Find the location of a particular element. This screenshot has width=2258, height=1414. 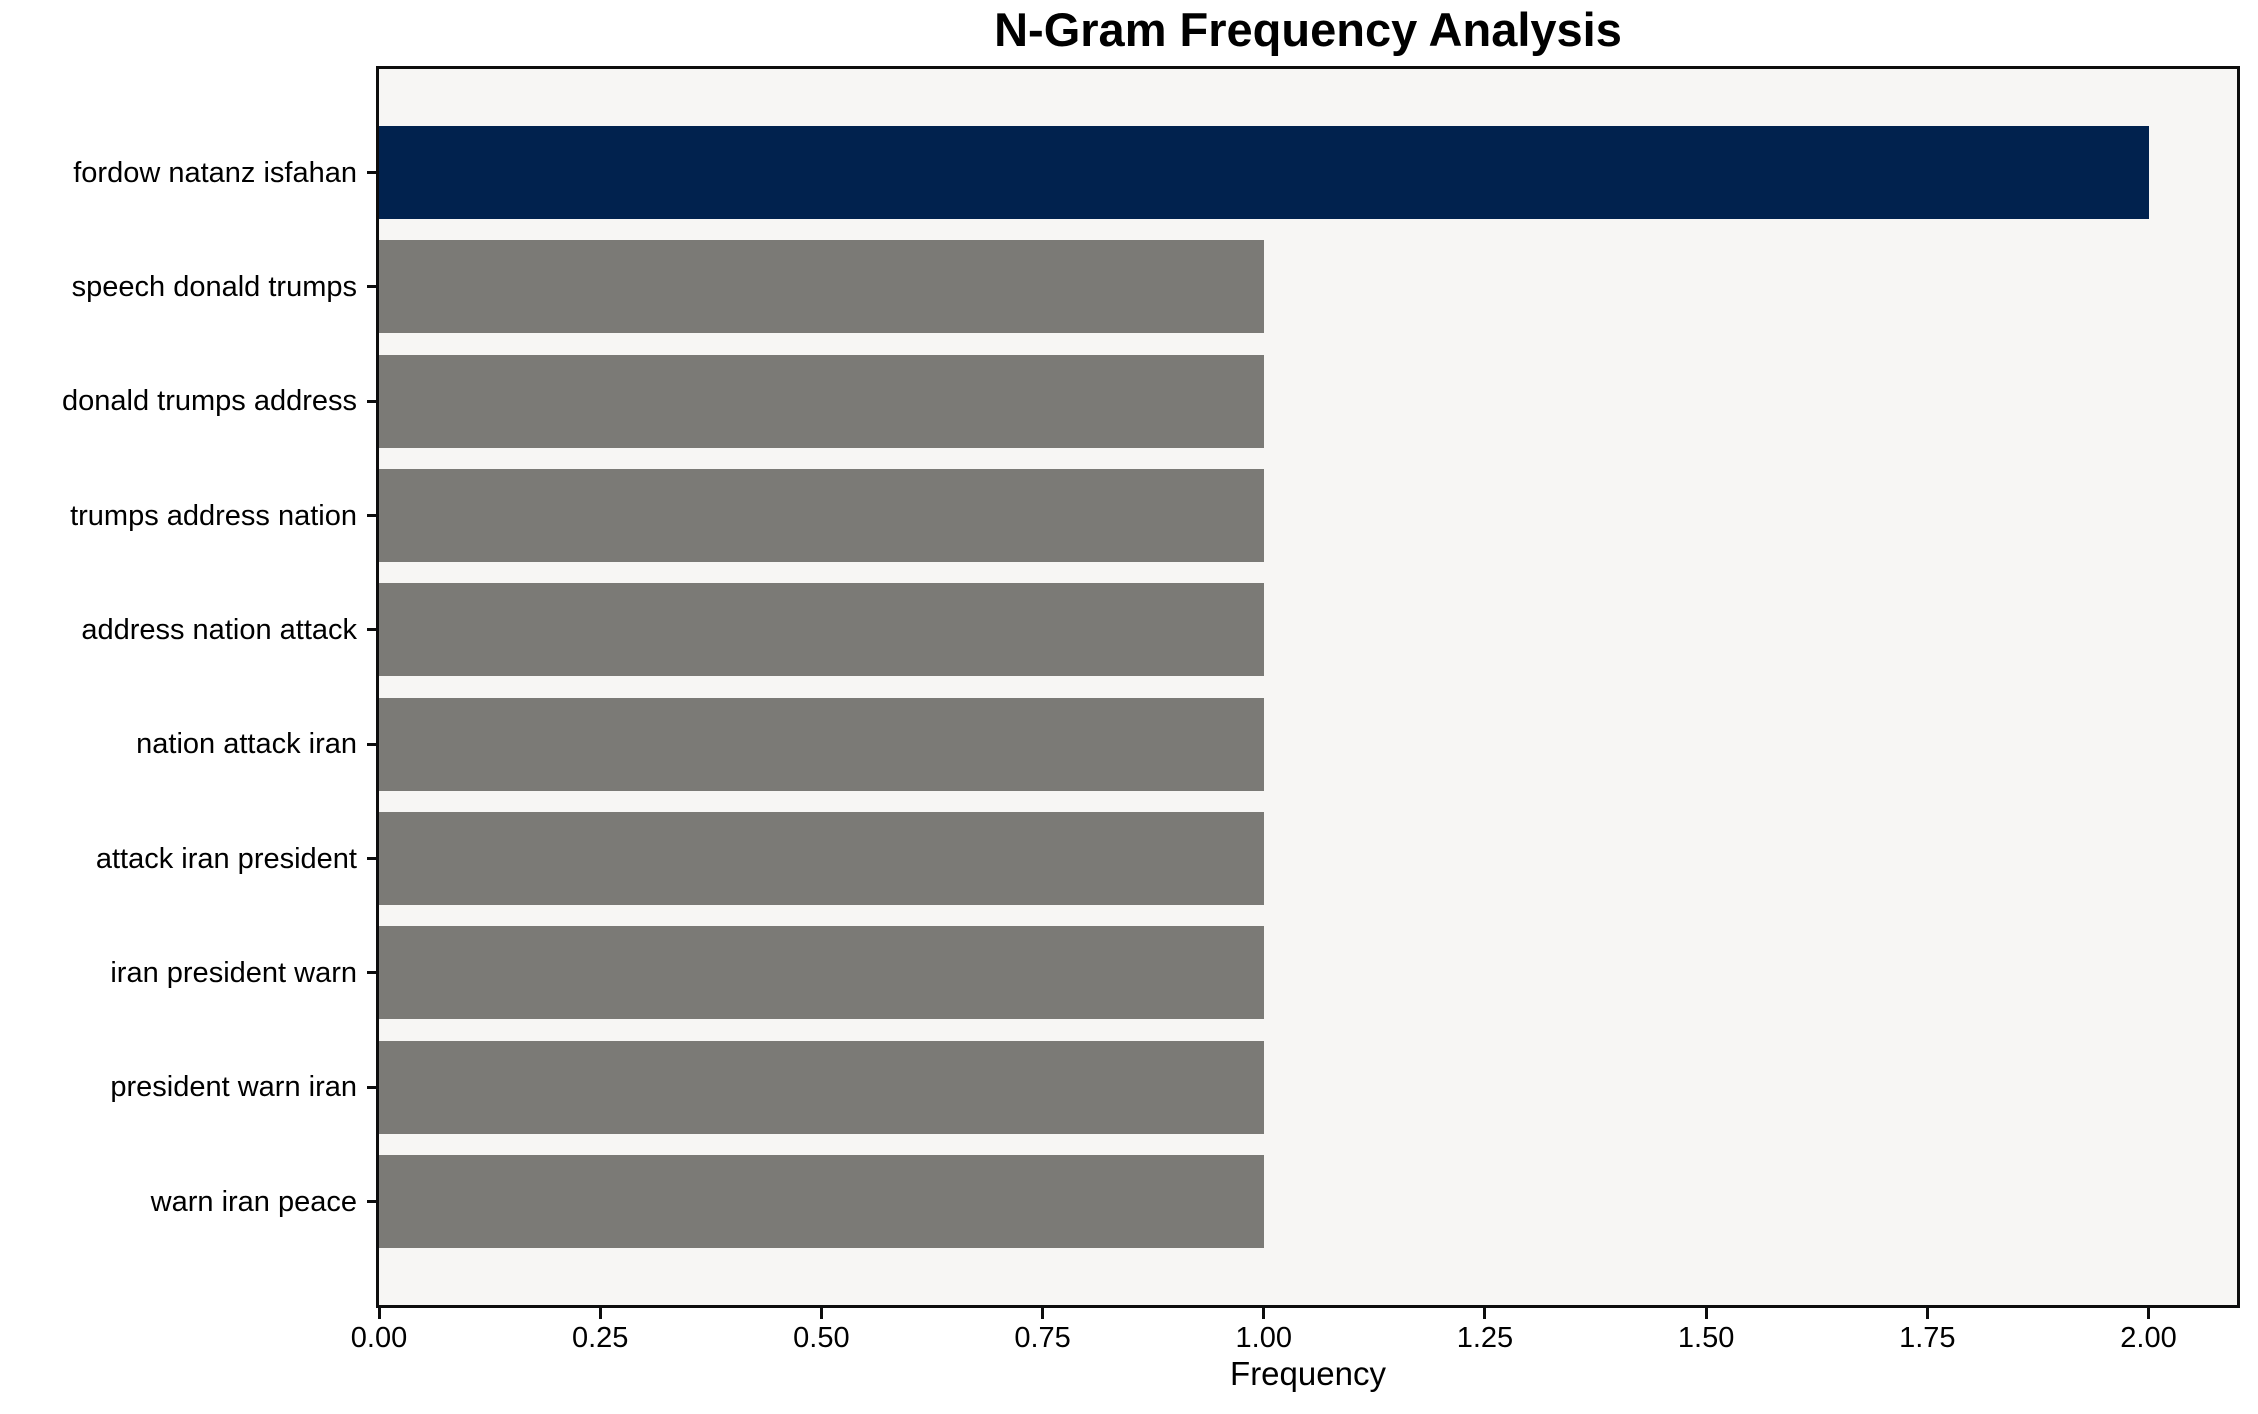

x-tick-label: 2.00 is located at coordinates (2148, 1338).